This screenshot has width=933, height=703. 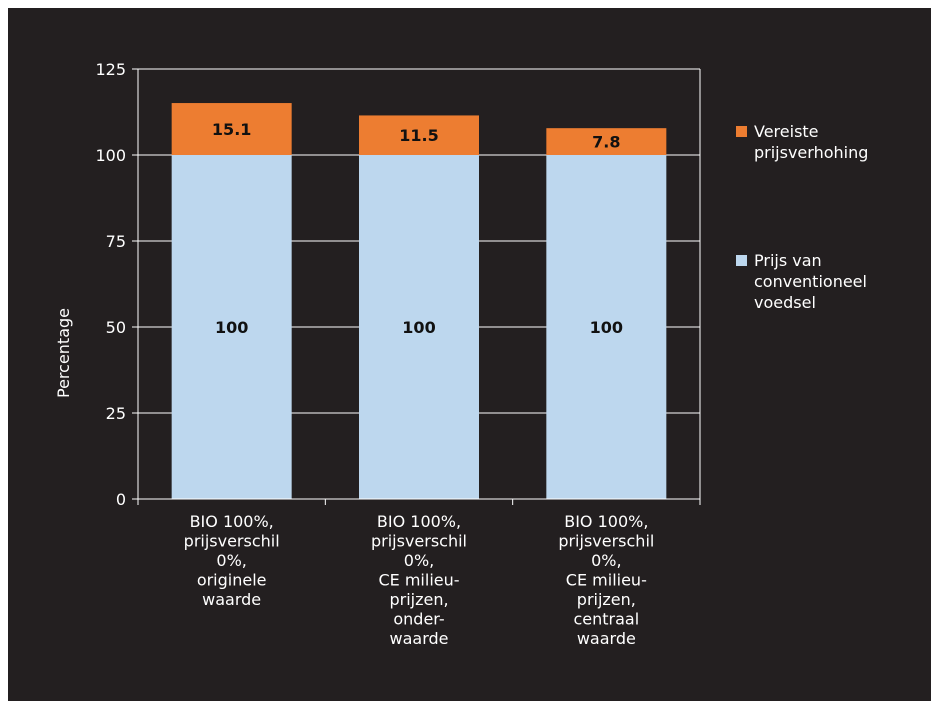 I want to click on y-tick-label: 125, so click(x=110, y=69).